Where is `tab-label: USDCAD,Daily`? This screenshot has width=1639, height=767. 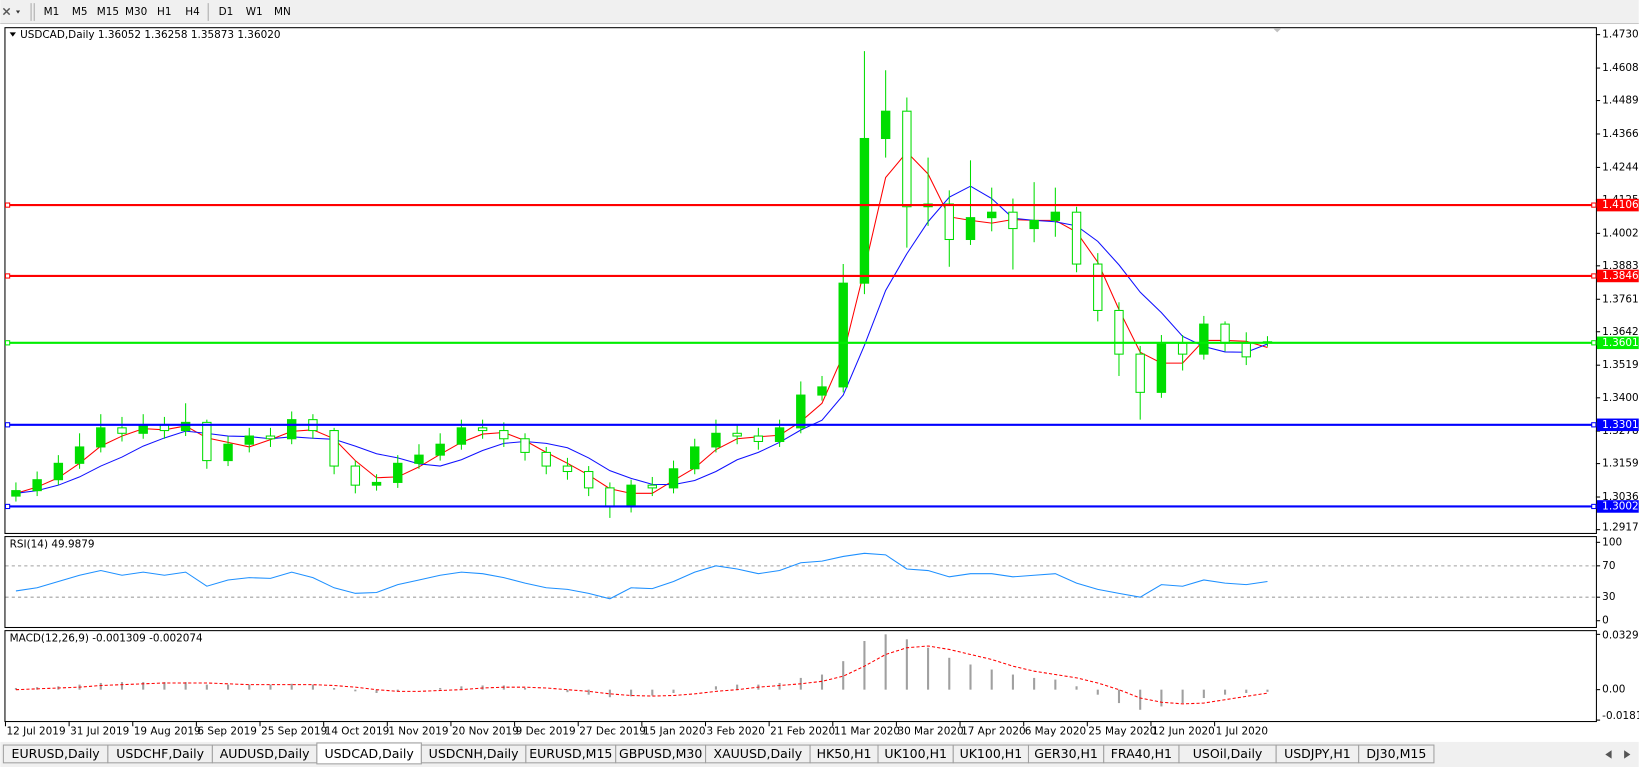 tab-label: USDCAD,Daily is located at coordinates (369, 753).